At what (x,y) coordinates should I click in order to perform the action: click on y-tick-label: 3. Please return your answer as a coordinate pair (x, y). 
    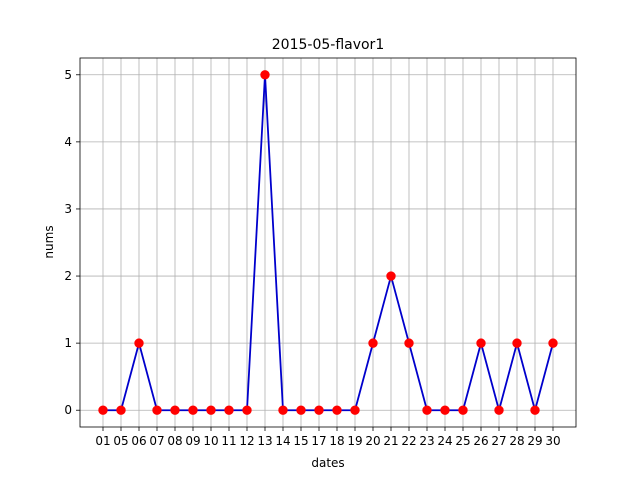
    Looking at the image, I should click on (68, 209).